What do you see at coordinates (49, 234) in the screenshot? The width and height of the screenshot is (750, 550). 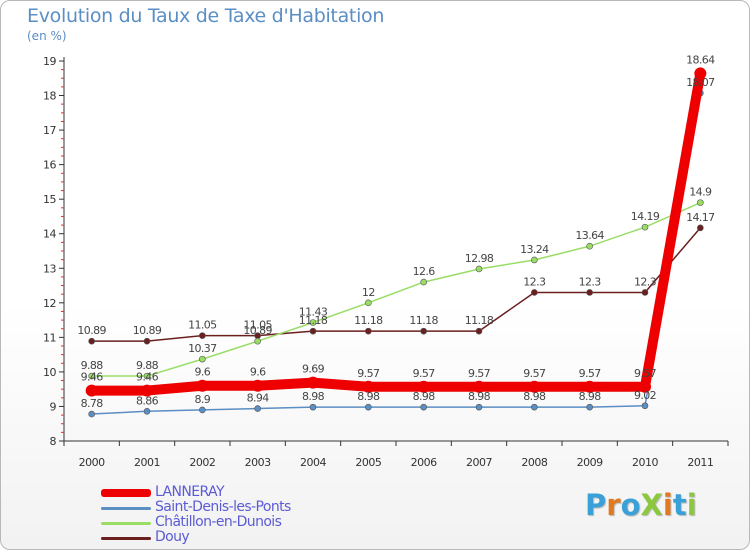 I see `y-tick-label: 14` at bounding box center [49, 234].